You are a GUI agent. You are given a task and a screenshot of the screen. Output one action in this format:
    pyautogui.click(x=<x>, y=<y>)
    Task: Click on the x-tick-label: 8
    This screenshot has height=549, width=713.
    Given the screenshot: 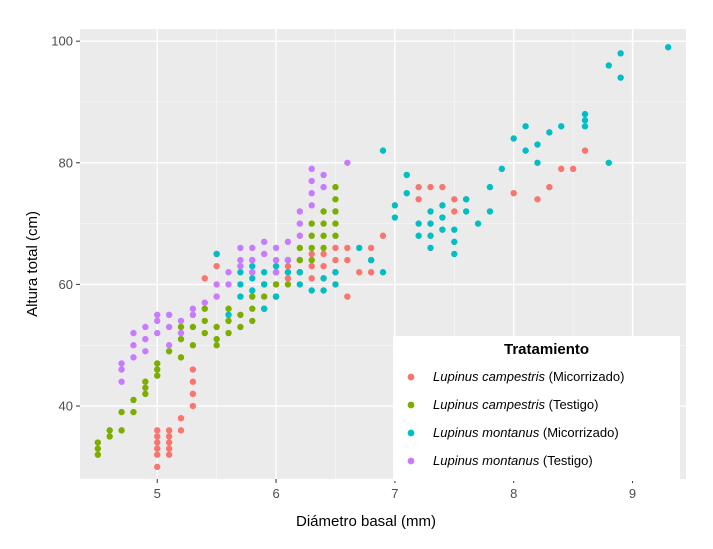 What is the action you would take?
    pyautogui.click(x=513, y=493)
    